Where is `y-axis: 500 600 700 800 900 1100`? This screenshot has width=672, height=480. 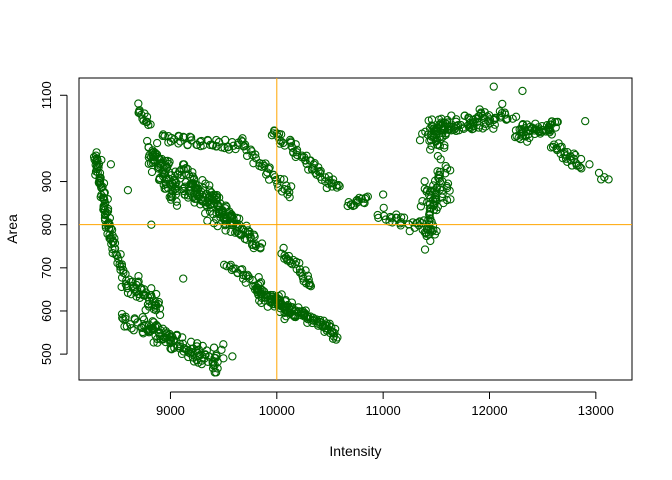
y-axis: 500 600 700 800 900 1100 is located at coordinates (53, 223).